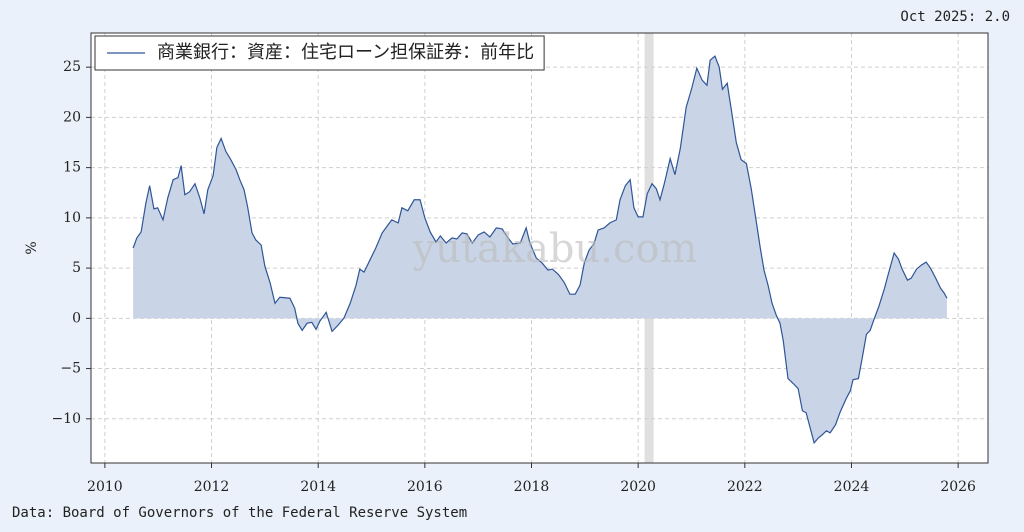 This screenshot has height=532, width=1024. Describe the element at coordinates (425, 487) in the screenshot. I see `x-tick-label: 2016` at that location.